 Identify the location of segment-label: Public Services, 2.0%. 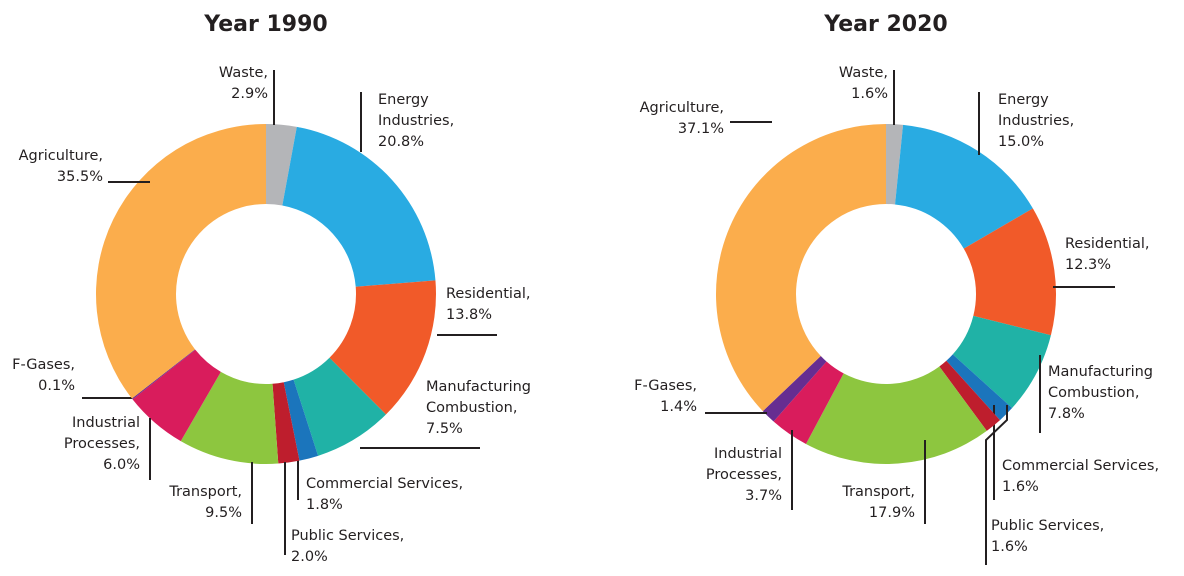
(347, 547).